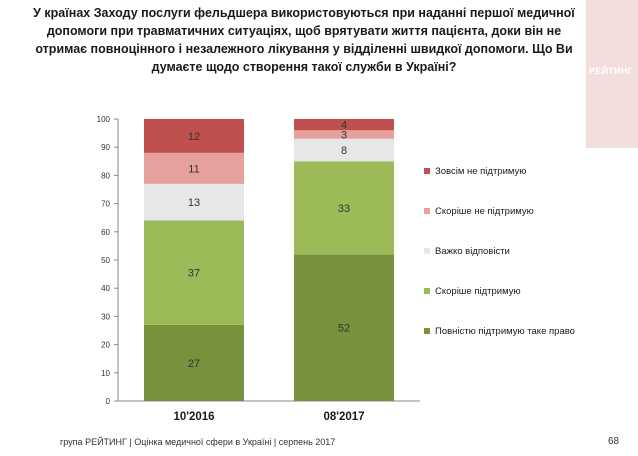  Describe the element at coordinates (484, 211) in the screenshot. I see `legend-label: Скоріше не підтримую` at that location.